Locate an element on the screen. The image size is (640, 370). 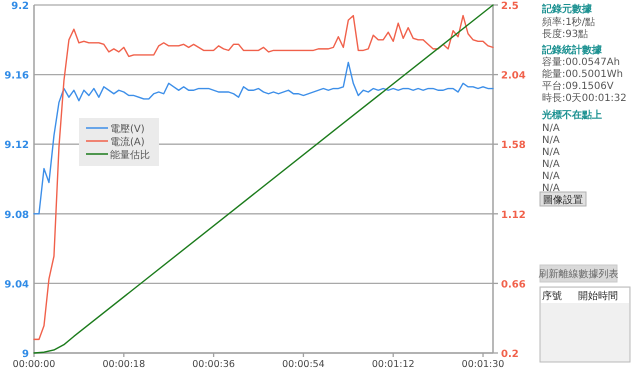
y2-tick-label: 2.5 is located at coordinates (510, 6).